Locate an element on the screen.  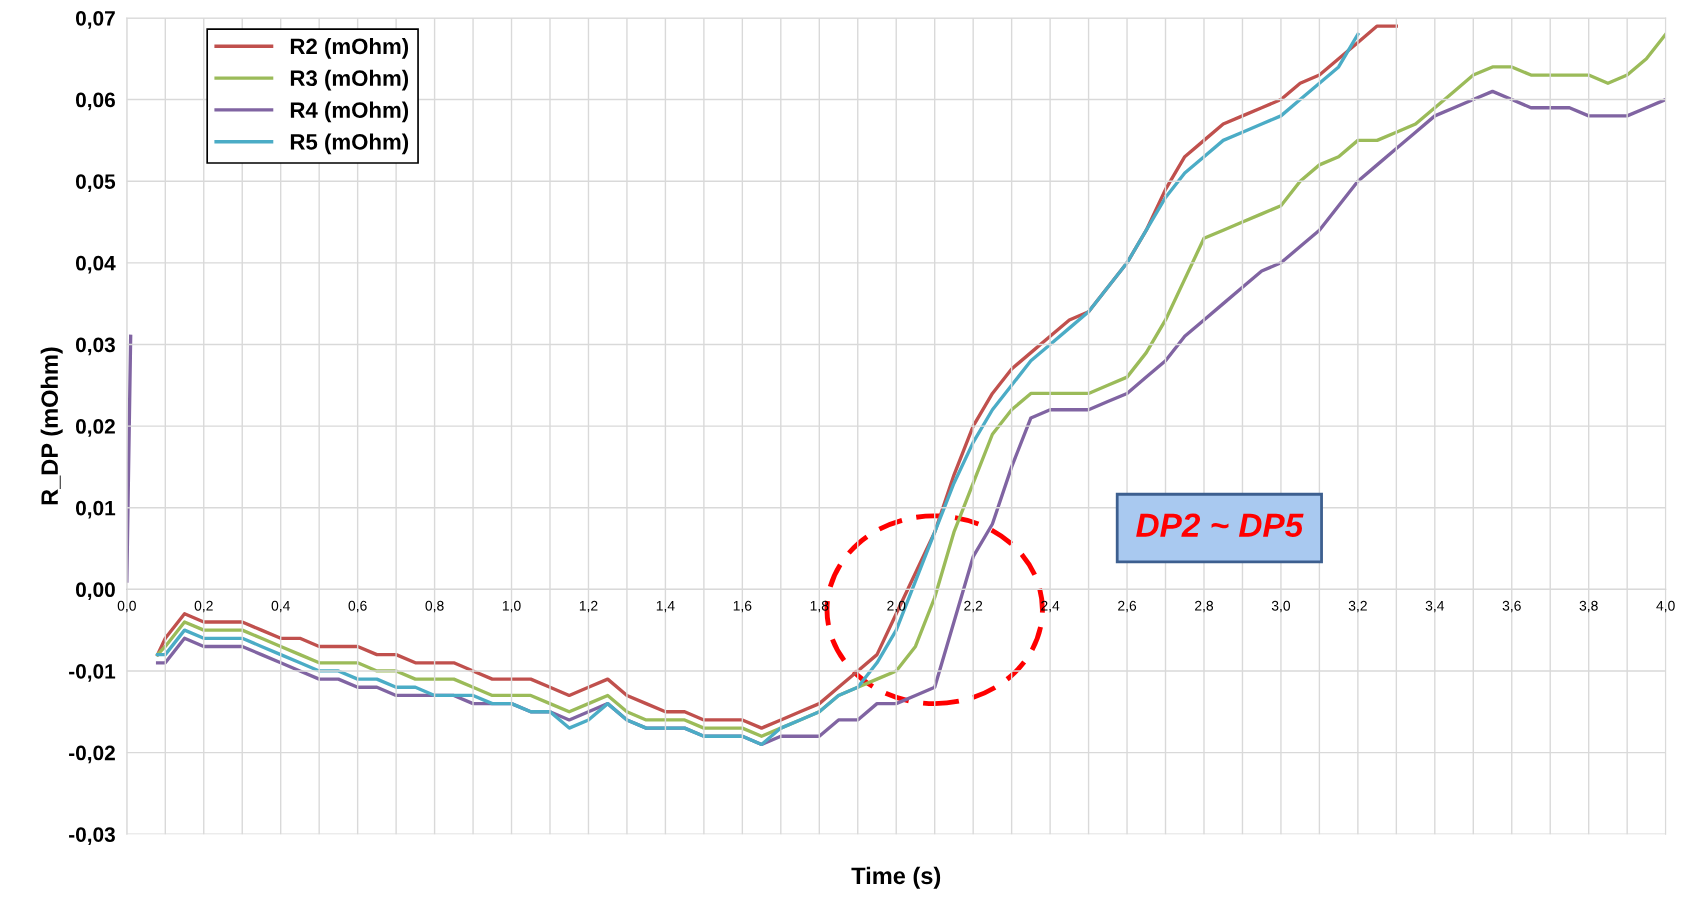
y-tick-label: 0,04 is located at coordinates (95, 264).